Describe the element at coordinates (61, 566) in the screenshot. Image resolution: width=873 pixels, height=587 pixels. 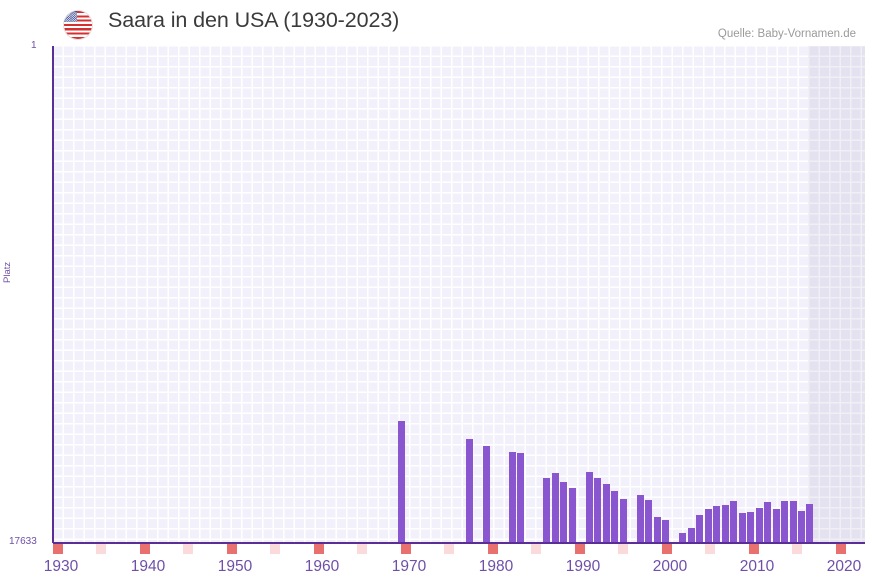
I see `x-tick-label-1930: 1930` at that location.